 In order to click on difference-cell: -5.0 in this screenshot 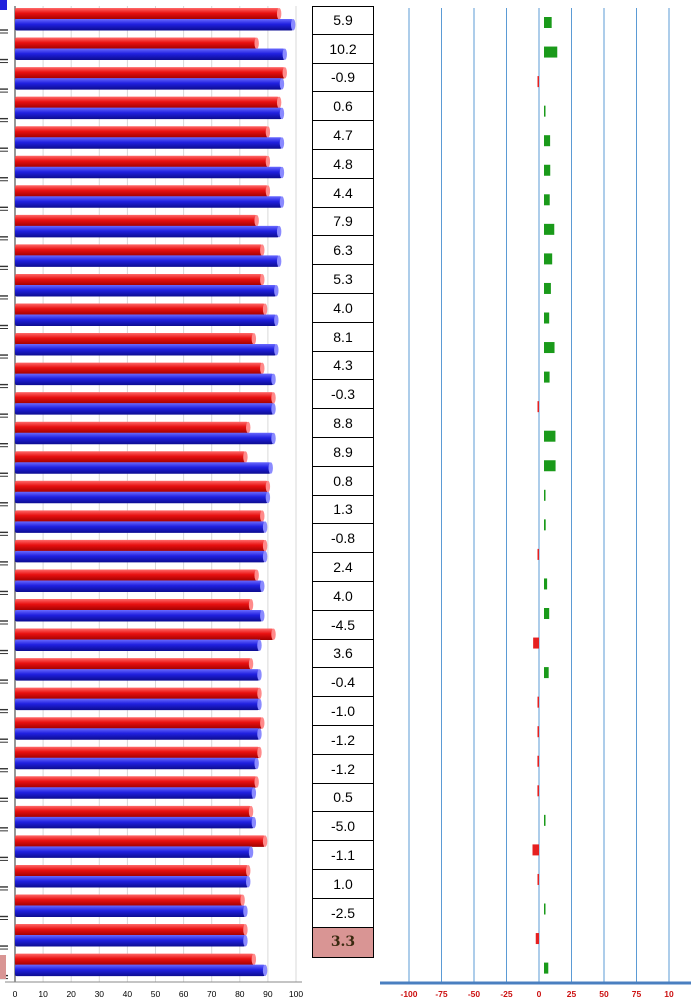, I will do `click(343, 827)`.